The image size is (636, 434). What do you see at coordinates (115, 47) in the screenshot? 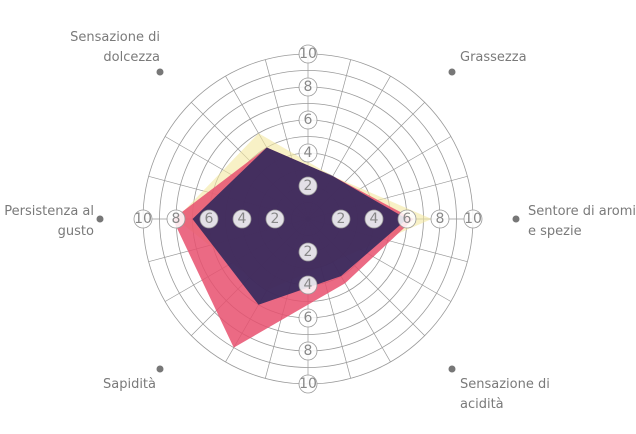
I see `category-label: Sensazione di dolcezza` at bounding box center [115, 47].